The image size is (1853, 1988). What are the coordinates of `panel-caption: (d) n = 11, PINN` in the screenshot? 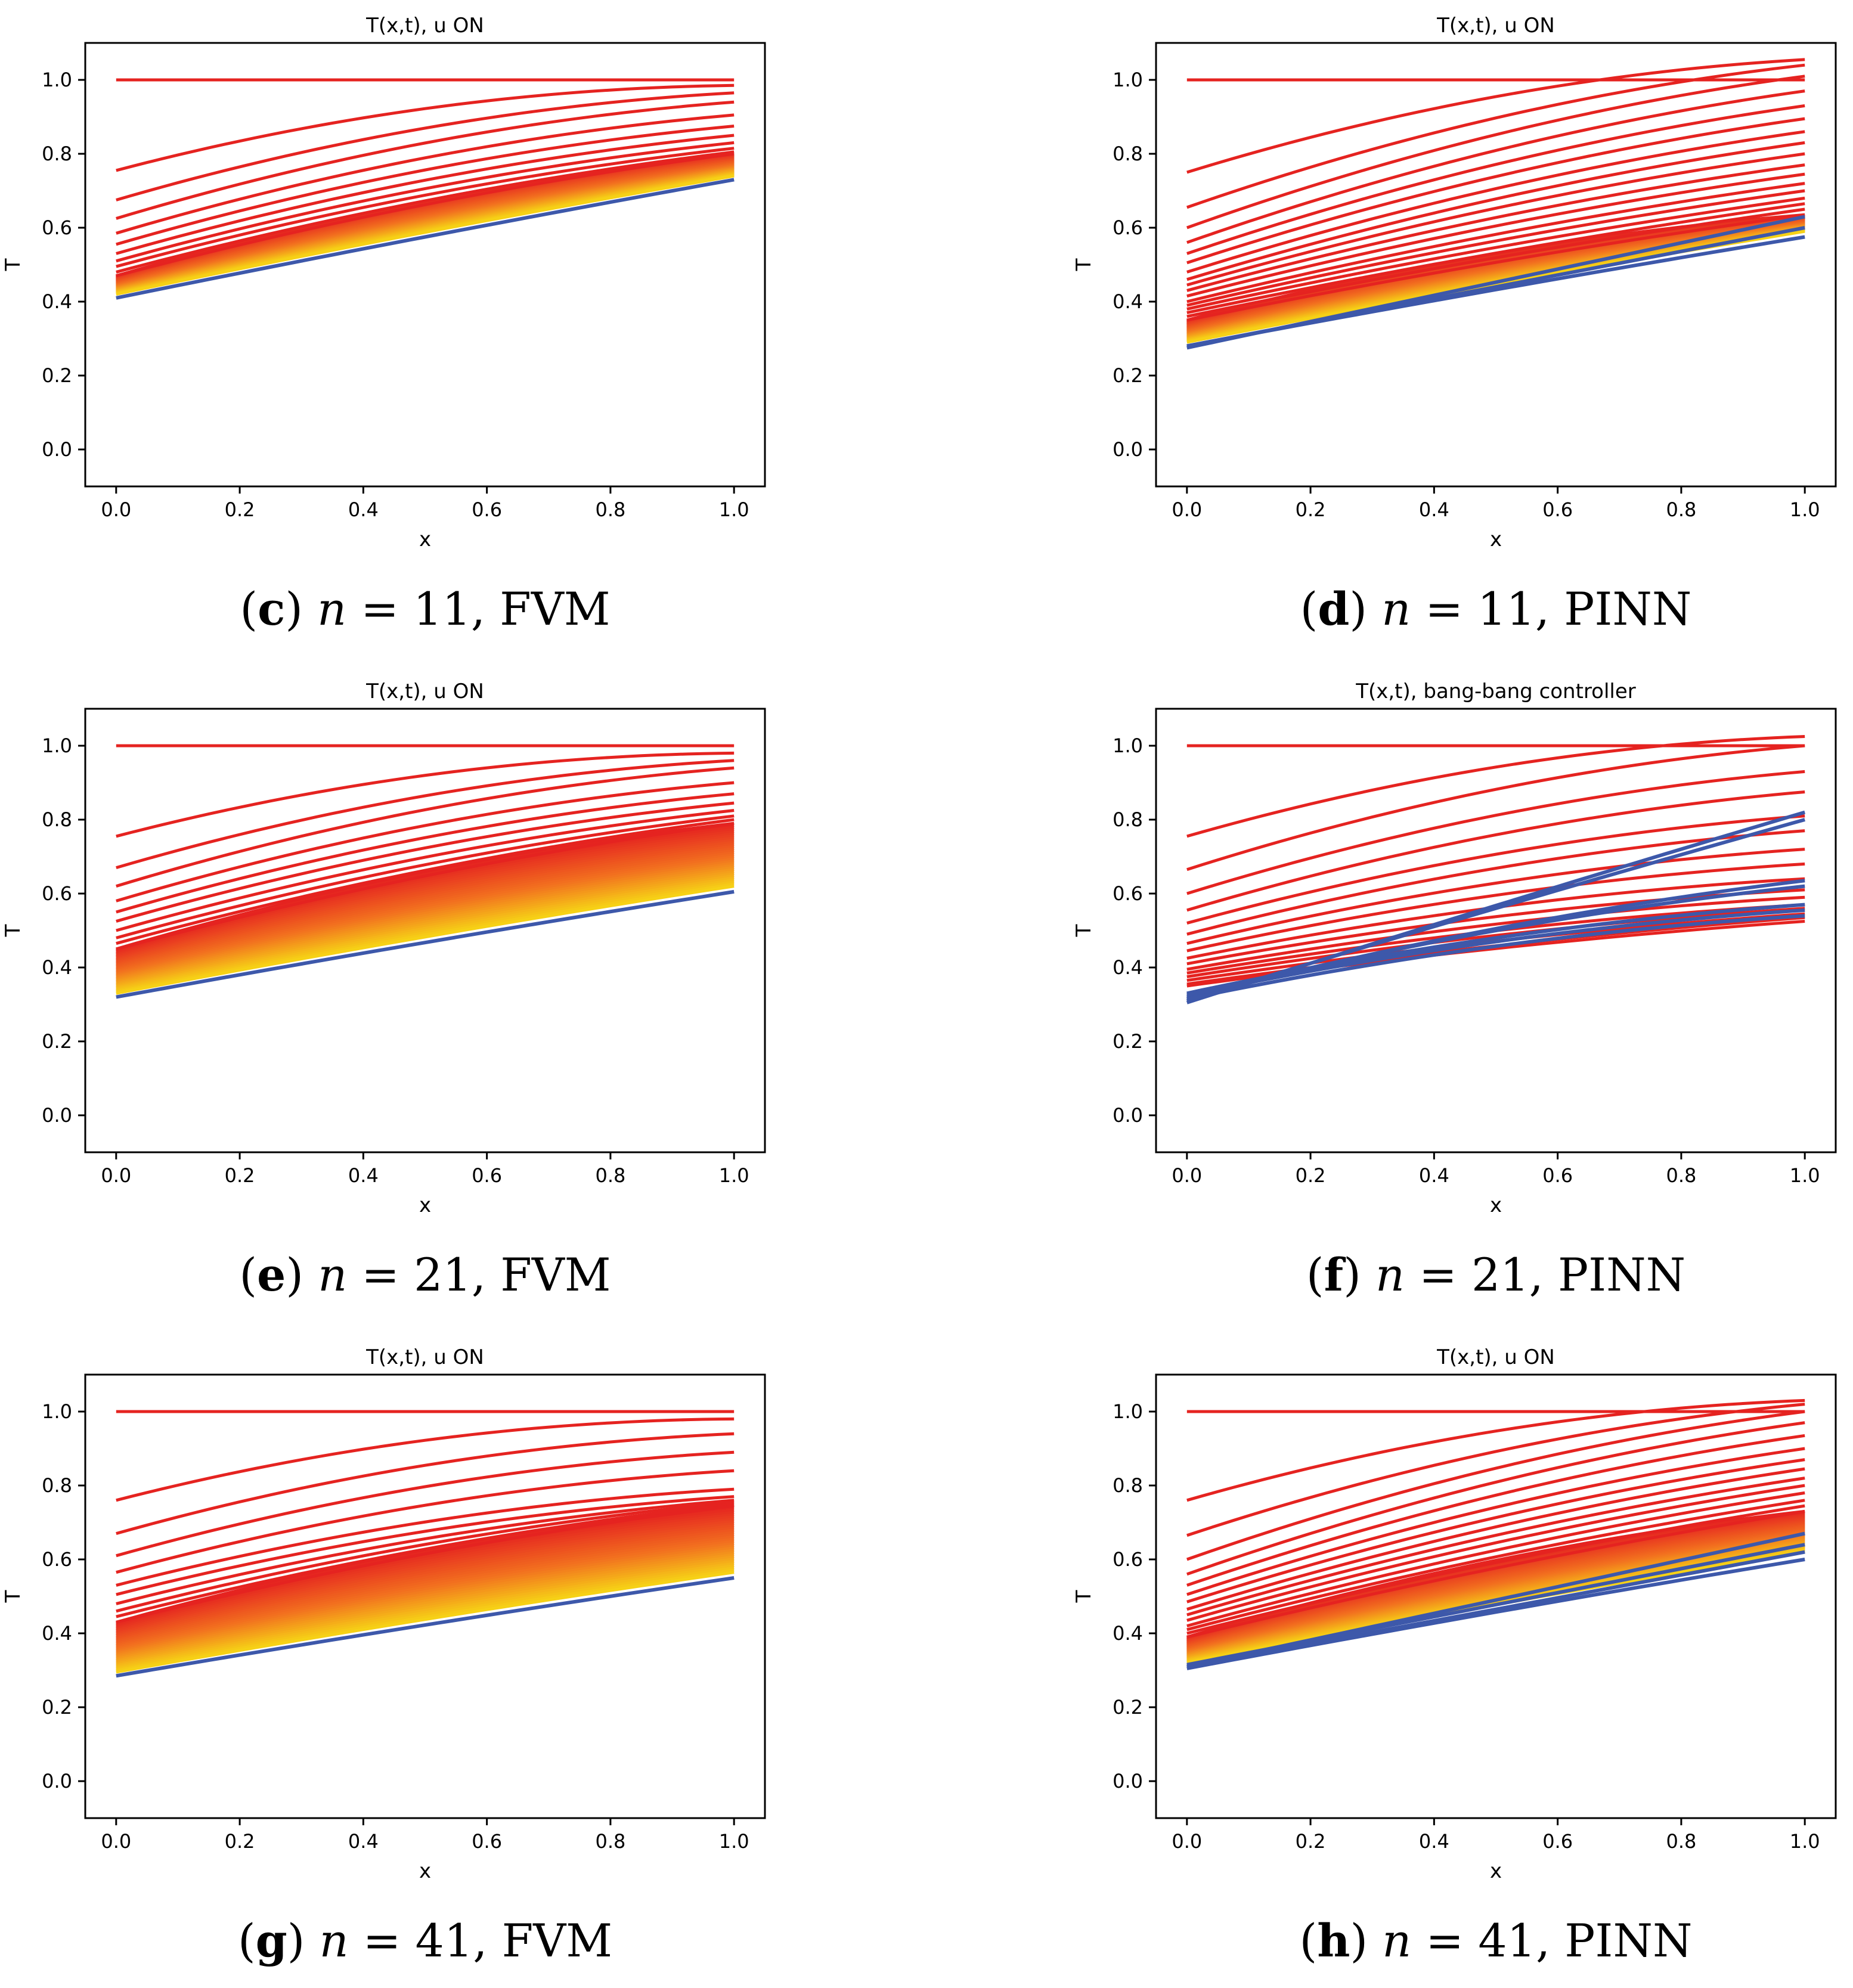 It's located at (1496, 608).